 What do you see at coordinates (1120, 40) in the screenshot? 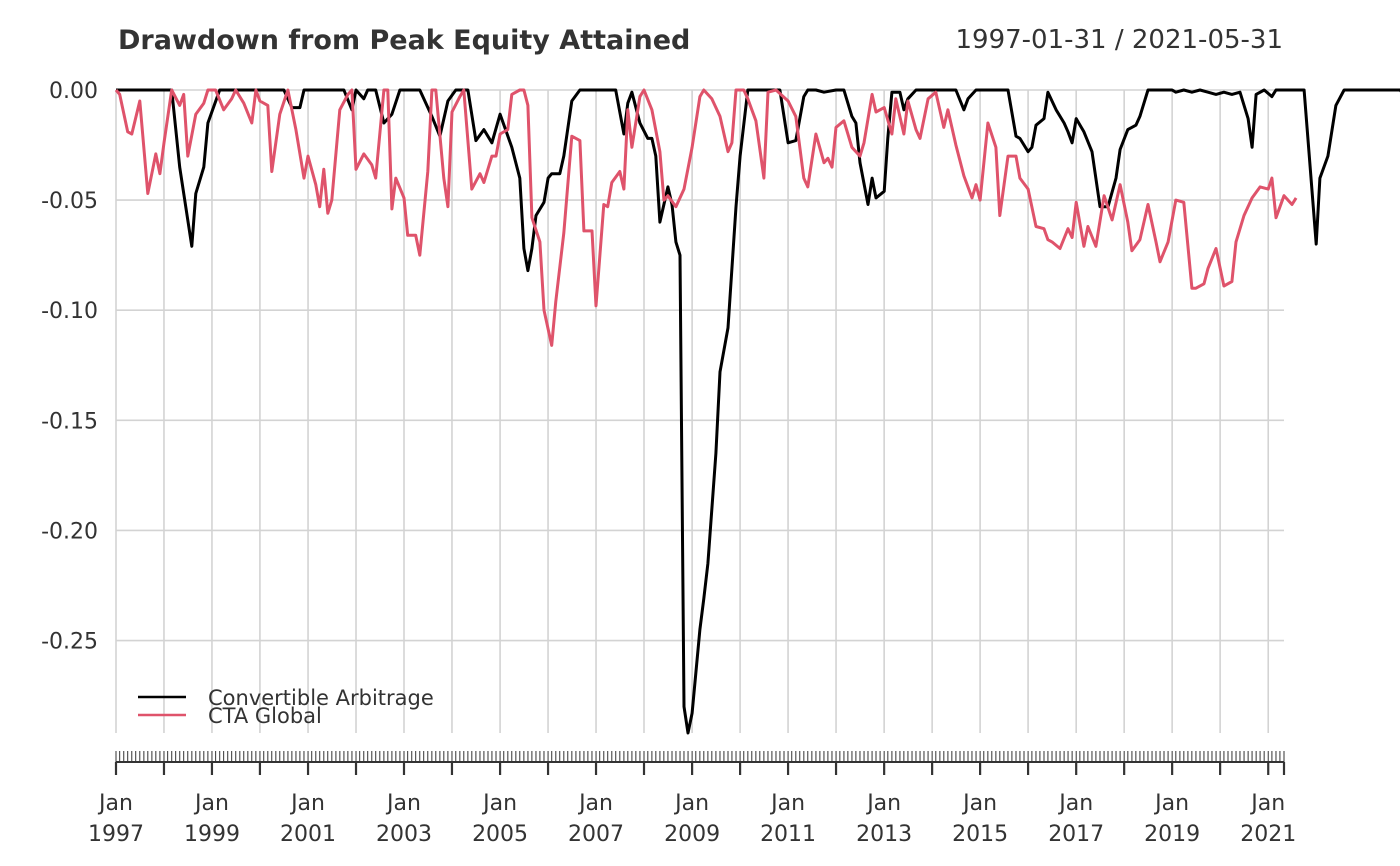
I see `date-range-label: 1997-01-31 / 2021-05-31` at bounding box center [1120, 40].